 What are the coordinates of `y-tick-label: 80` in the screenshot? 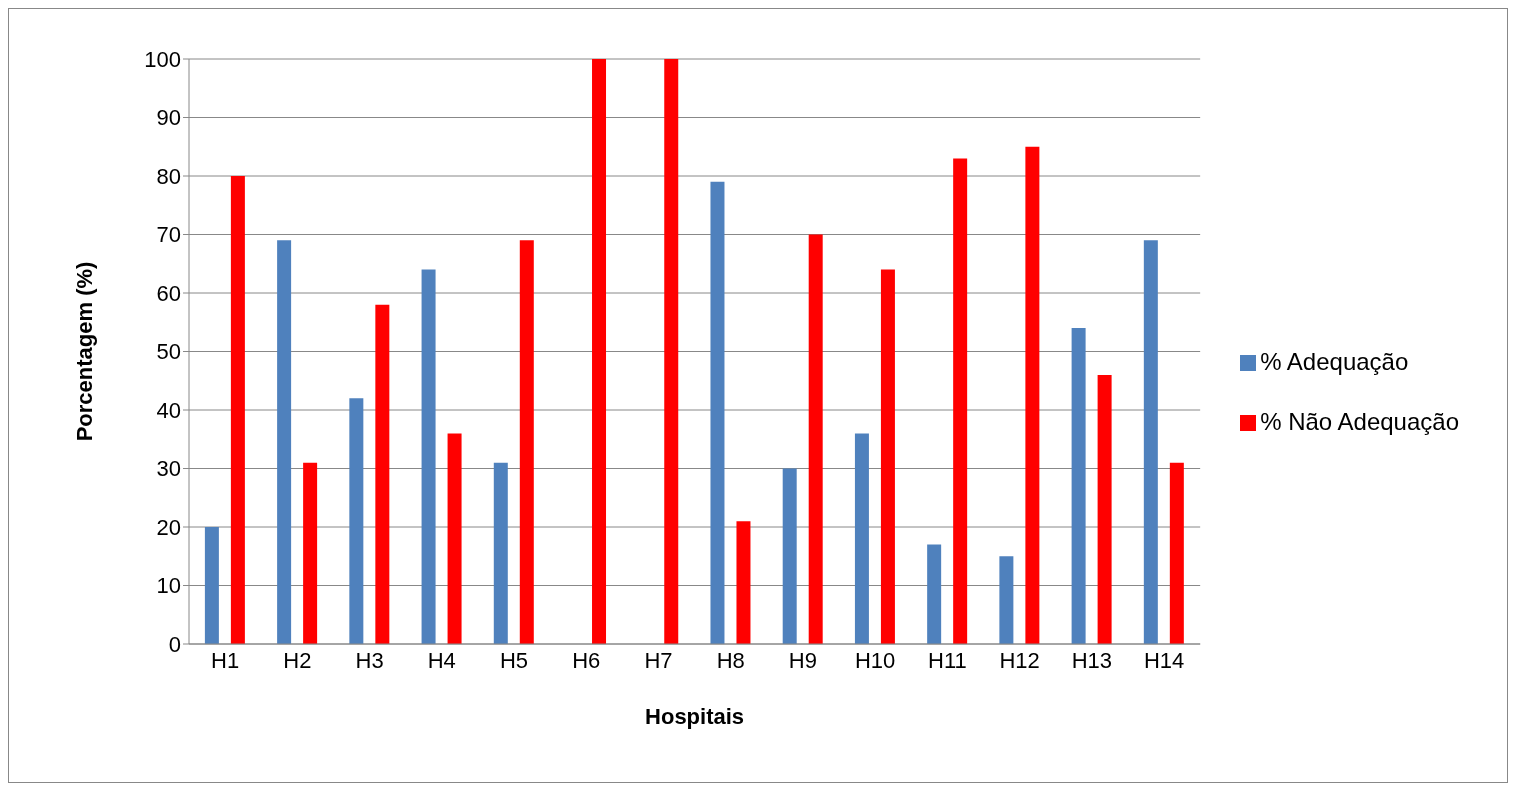 It's located at (168, 176).